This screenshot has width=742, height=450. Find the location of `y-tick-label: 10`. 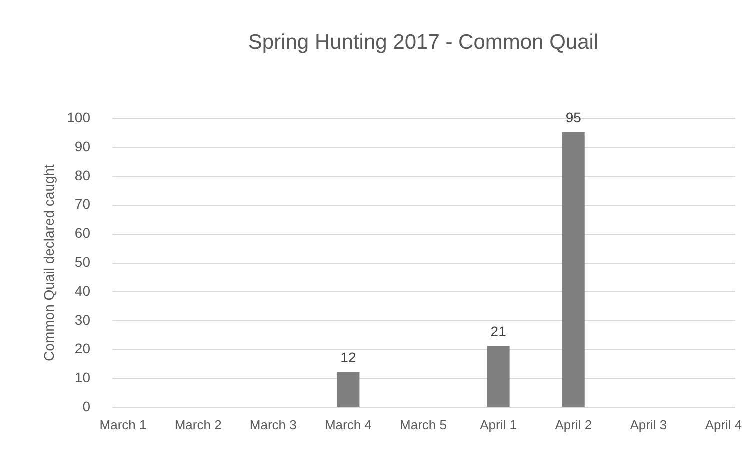

y-tick-label: 10 is located at coordinates (82, 378).